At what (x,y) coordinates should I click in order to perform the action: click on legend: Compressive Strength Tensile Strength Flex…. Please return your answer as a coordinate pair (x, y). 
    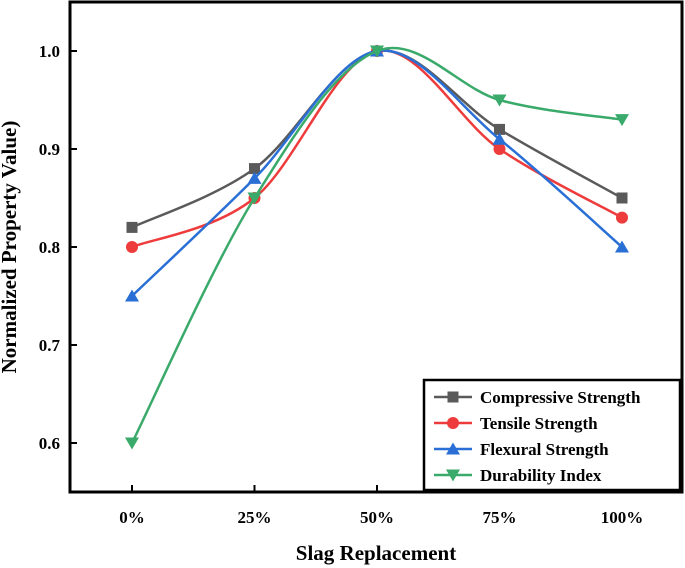
    Looking at the image, I should click on (552, 435).